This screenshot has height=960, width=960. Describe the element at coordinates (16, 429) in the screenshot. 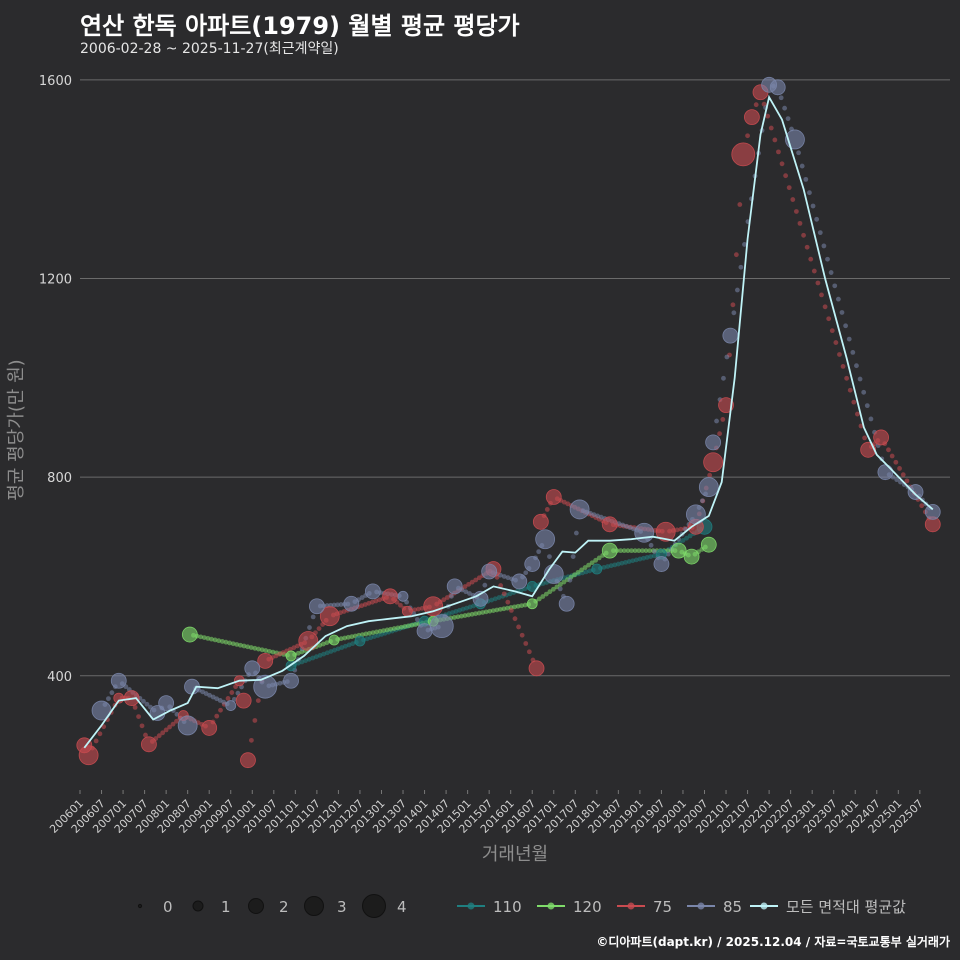

I see `y-axis-label: 평균 평당가(만 원)` at that location.